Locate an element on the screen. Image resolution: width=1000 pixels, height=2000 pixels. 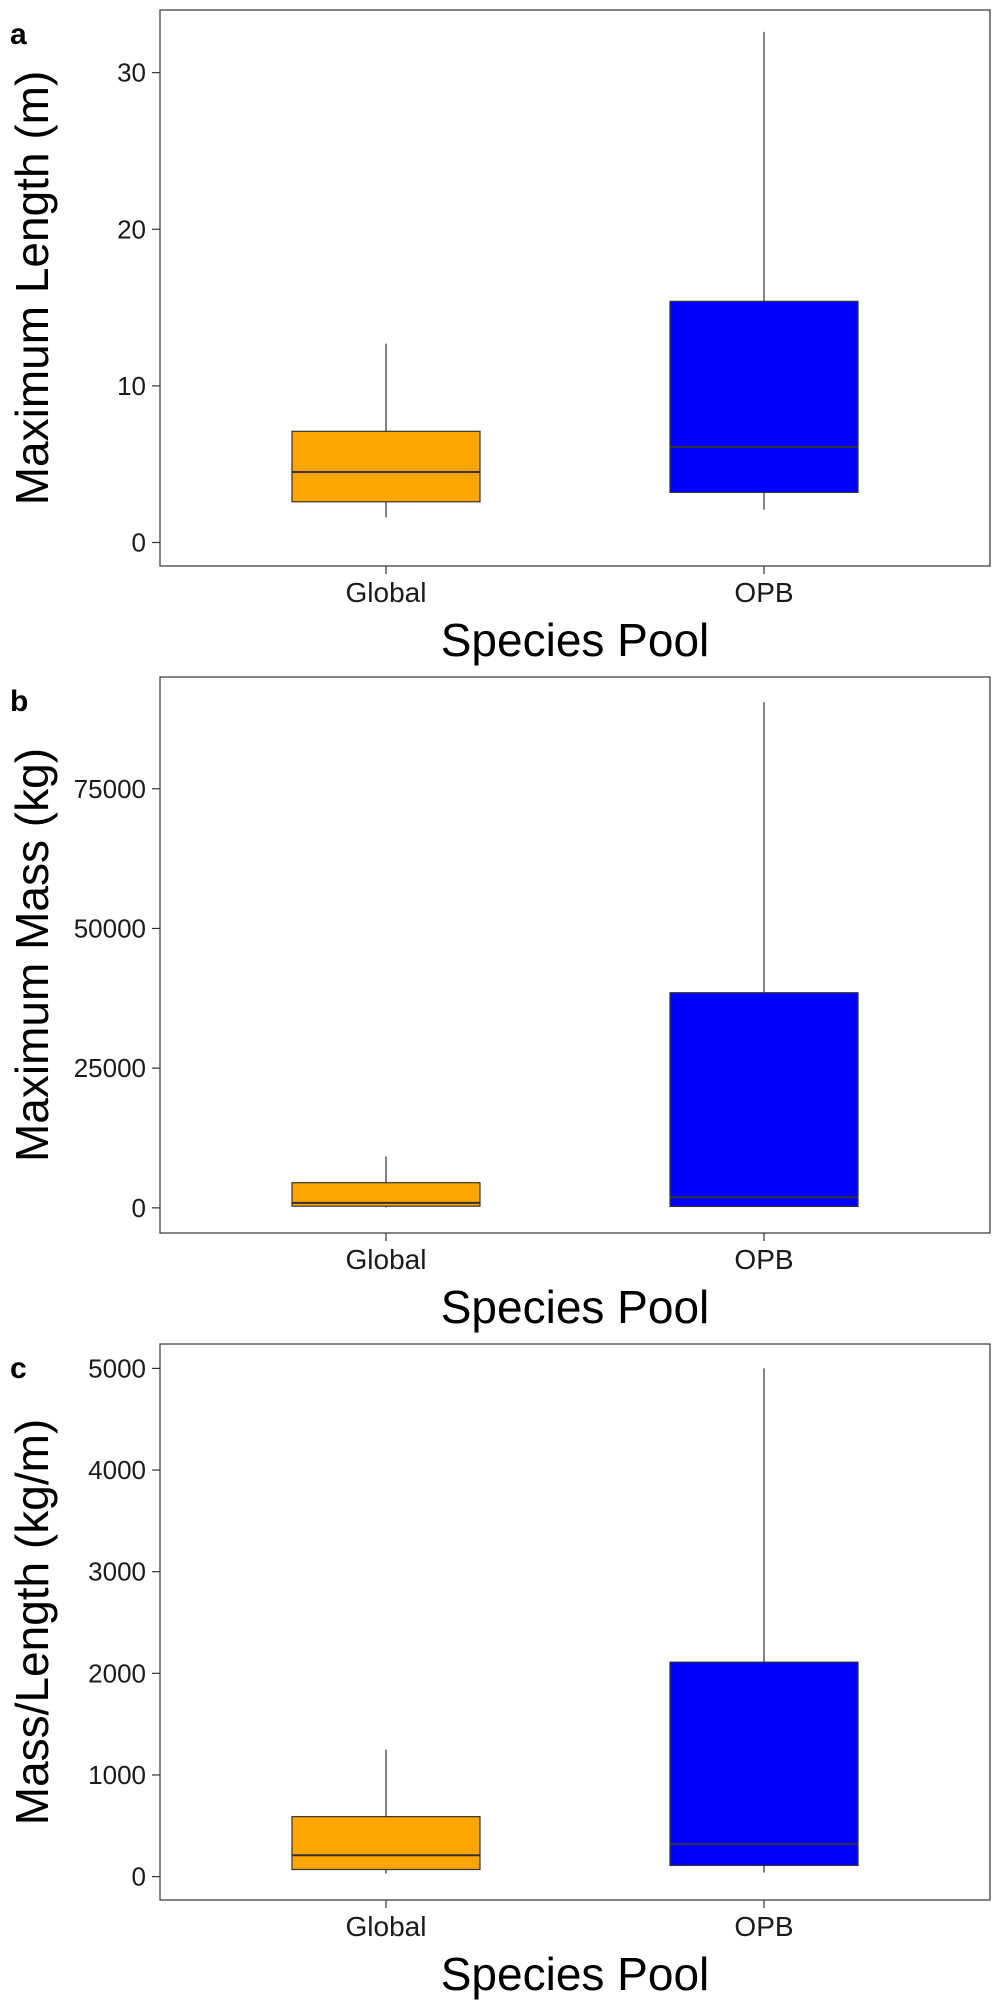
y-tick-label: 30 is located at coordinates (131, 73).